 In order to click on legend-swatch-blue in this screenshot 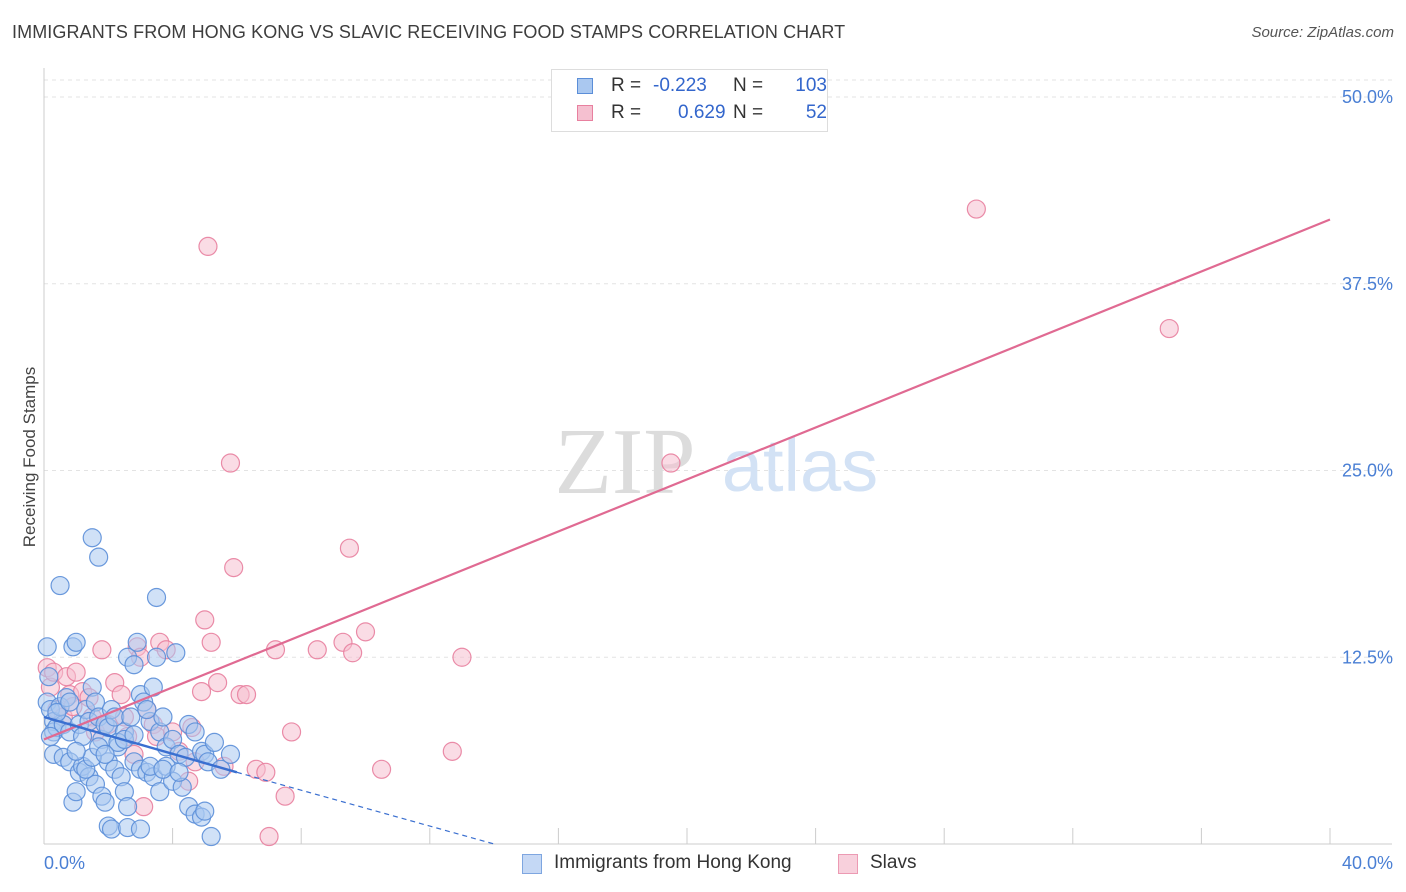, I will do `click(585, 86)`.